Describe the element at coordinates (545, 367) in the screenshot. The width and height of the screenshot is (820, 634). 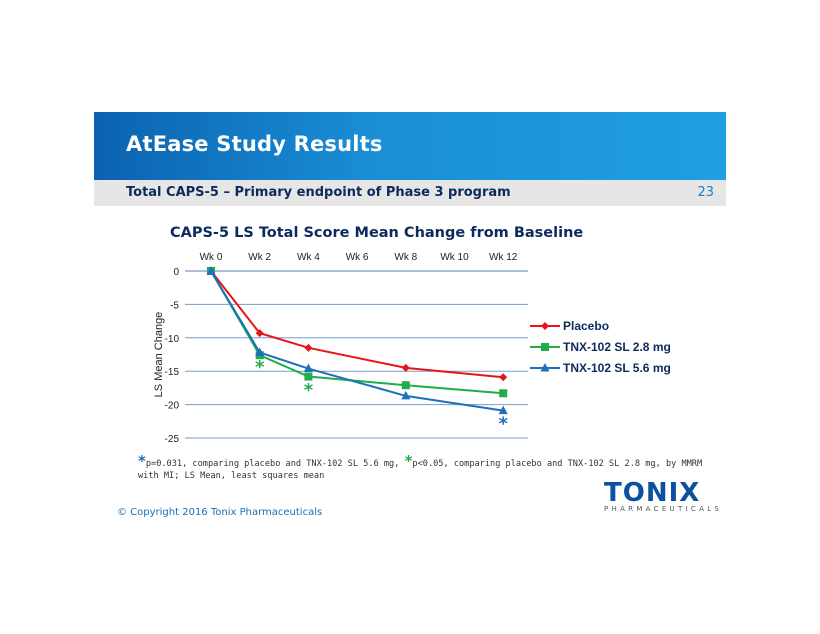
I see `legend-marker-tnx-102-sl-5-6-mg` at that location.